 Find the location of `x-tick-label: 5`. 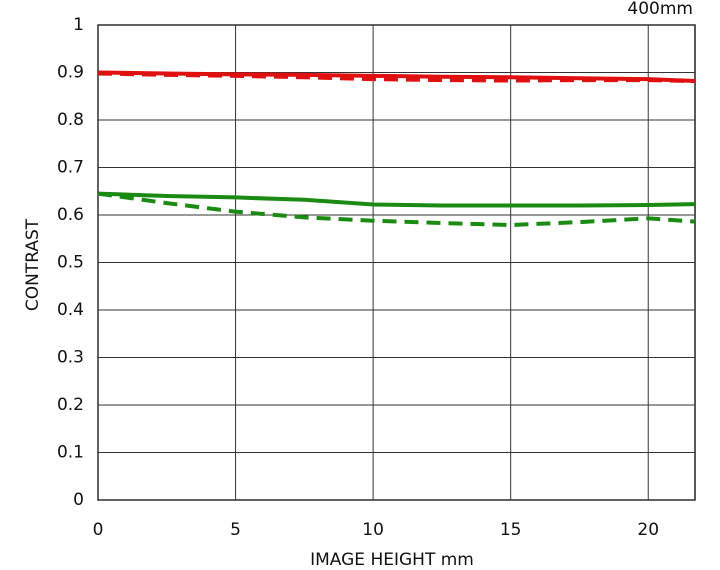

x-tick-label: 5 is located at coordinates (235, 530).